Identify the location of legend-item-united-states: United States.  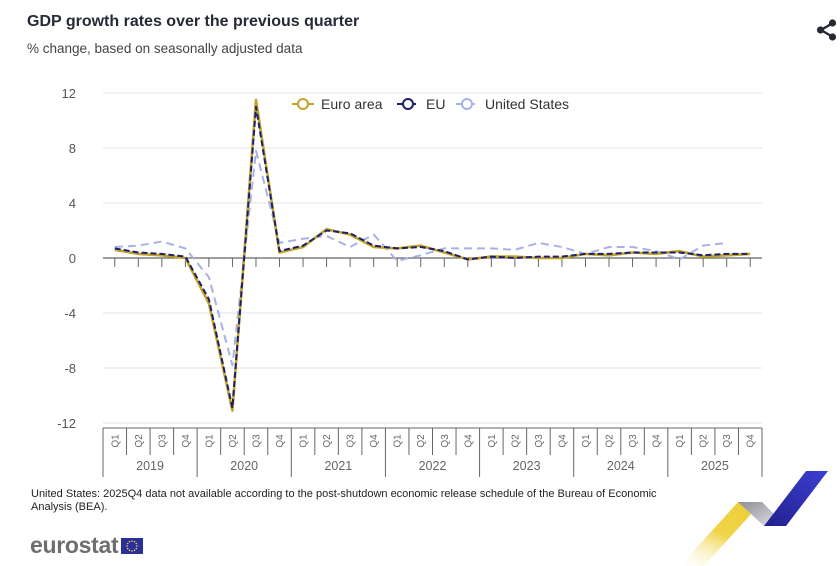
(512, 104).